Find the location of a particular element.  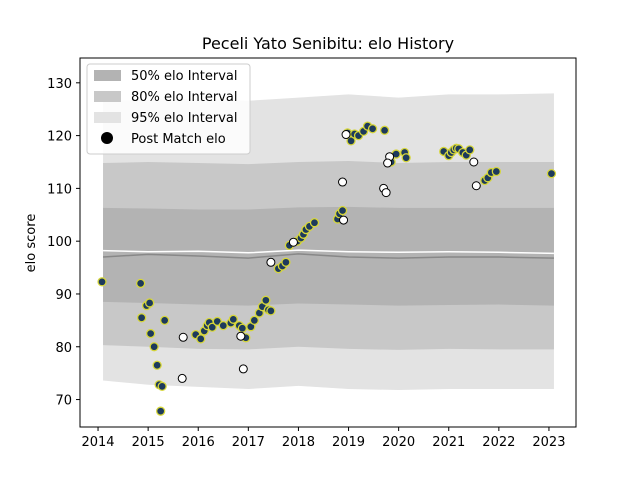

y-axis: 70 80 90 100 110 120 130 is located at coordinates (63, 243).